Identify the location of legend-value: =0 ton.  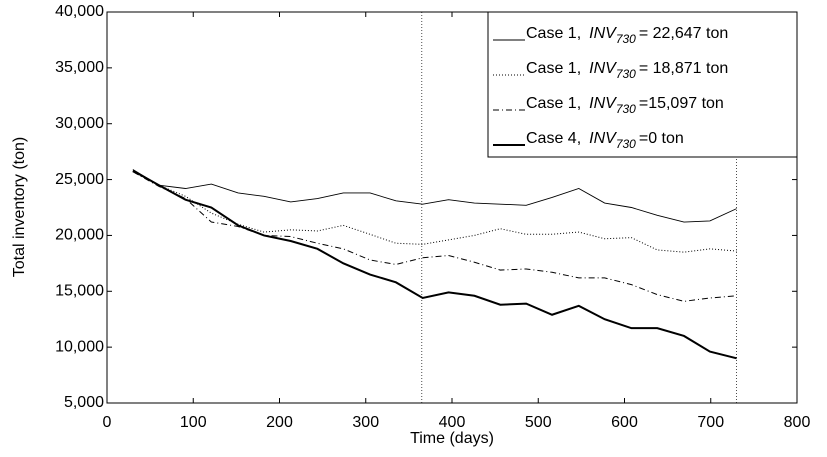
(661, 138).